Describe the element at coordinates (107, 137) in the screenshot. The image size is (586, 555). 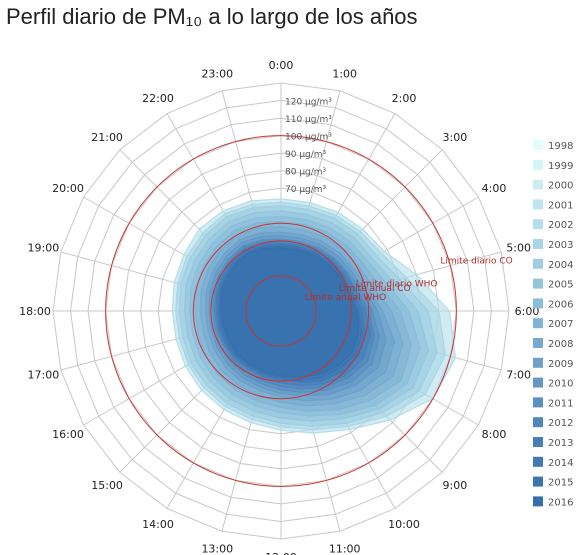
I see `hour-label: 21:00` at that location.